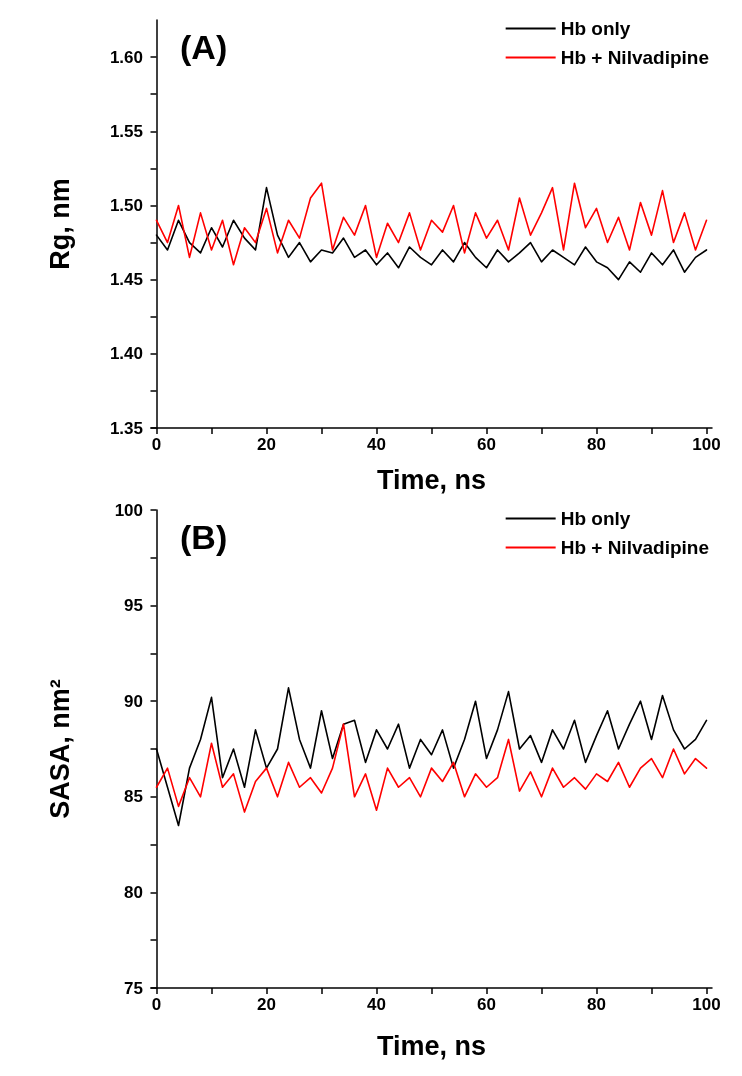 This screenshot has height=1076, width=742. Describe the element at coordinates (126, 131) in the screenshot. I see `y-tick-label: 1.55` at that location.